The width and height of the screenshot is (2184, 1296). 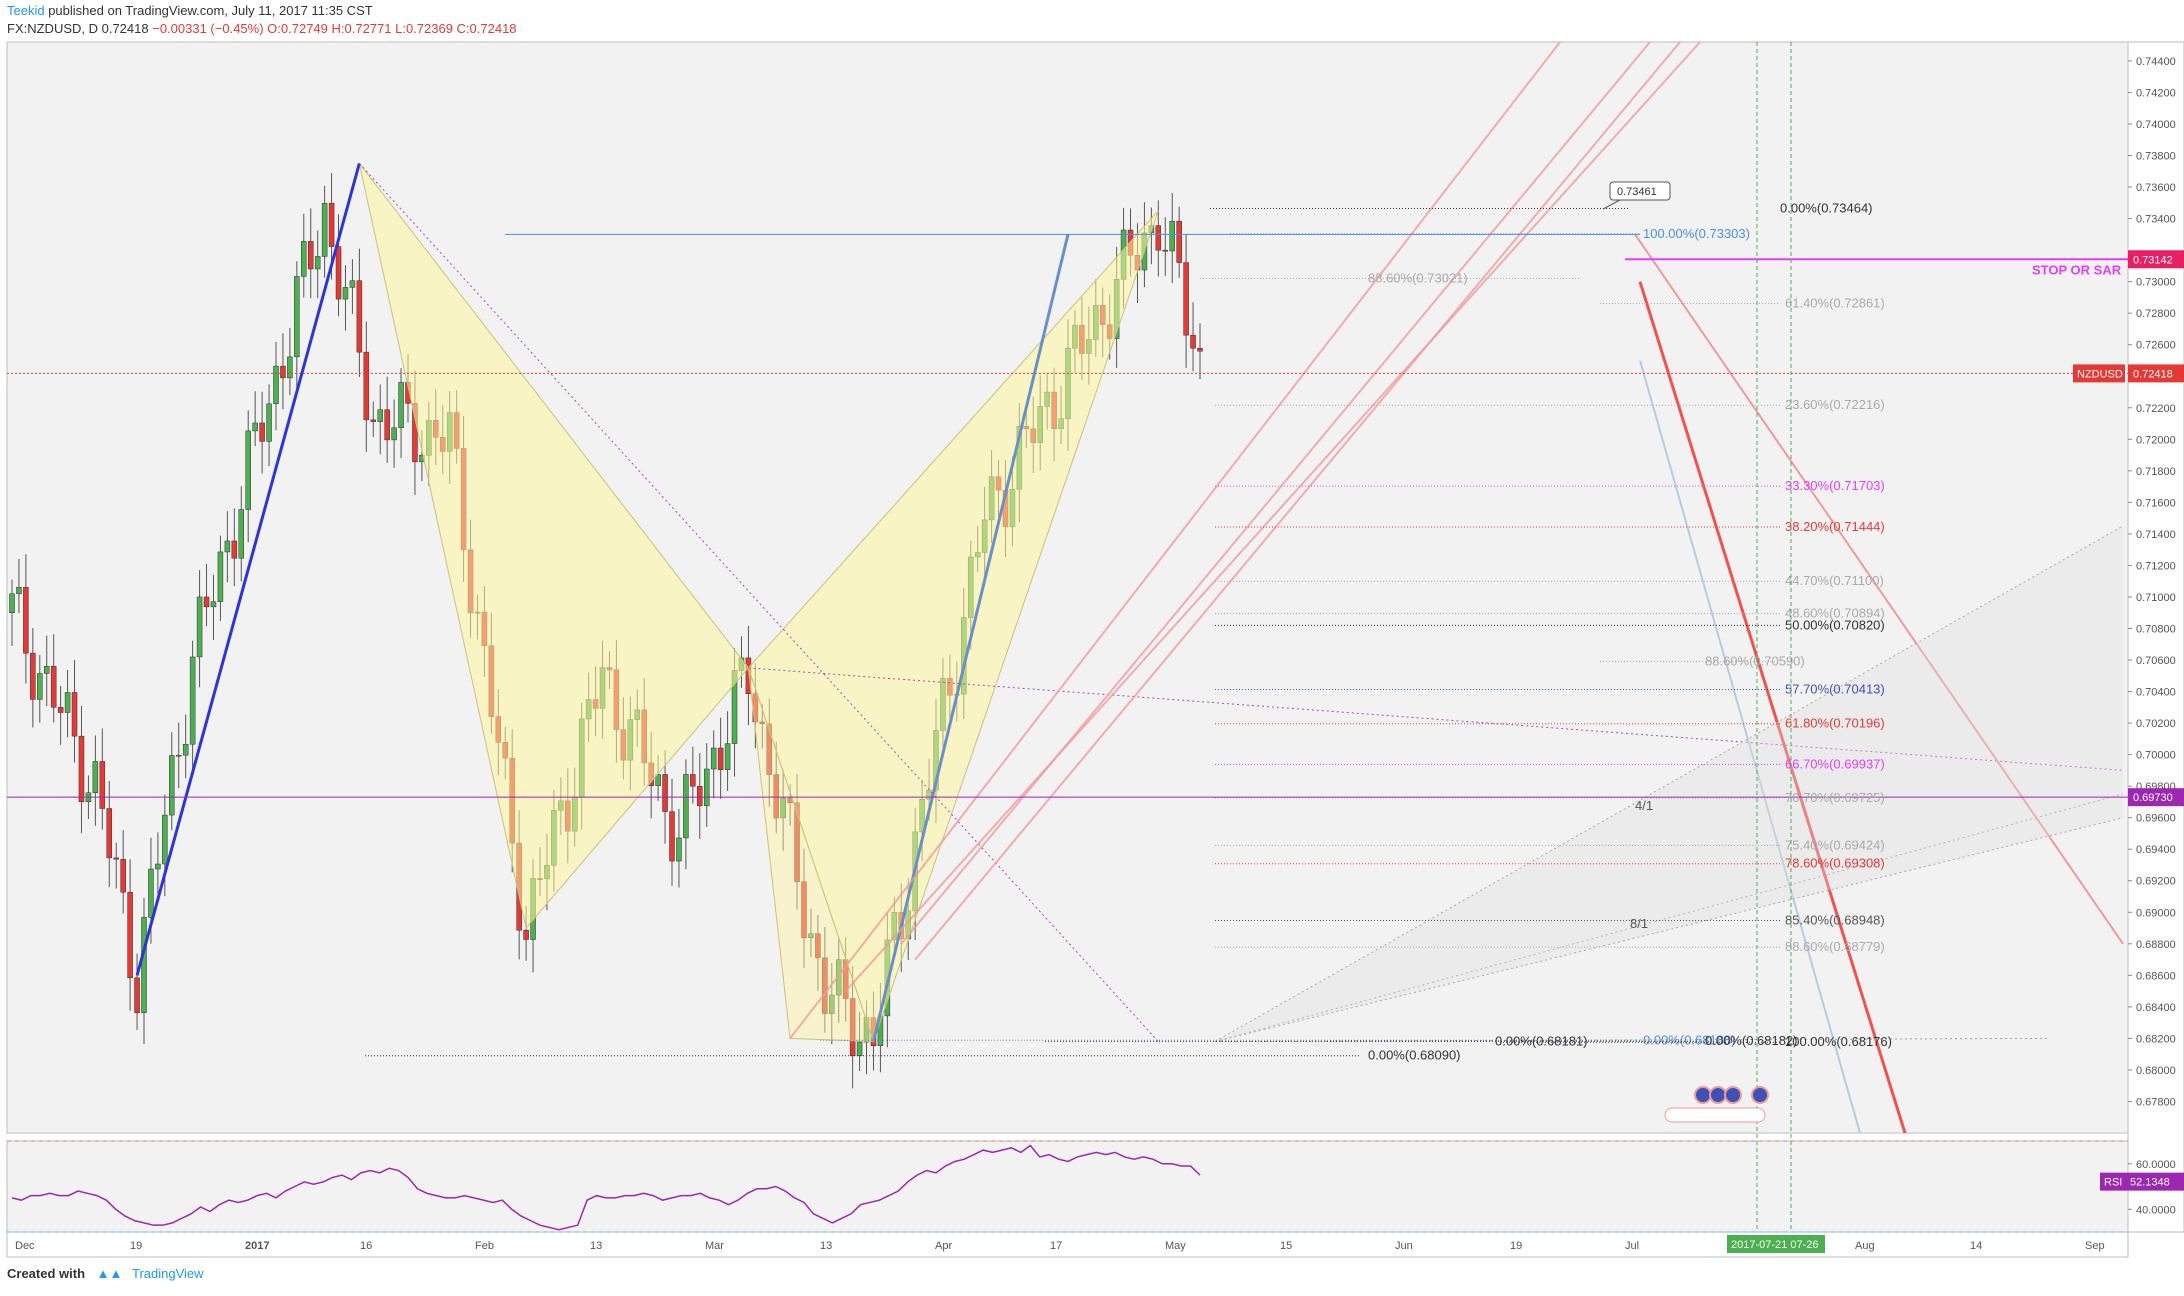 What do you see at coordinates (257, 1246) in the screenshot?
I see `time-axis-label: 2017` at bounding box center [257, 1246].